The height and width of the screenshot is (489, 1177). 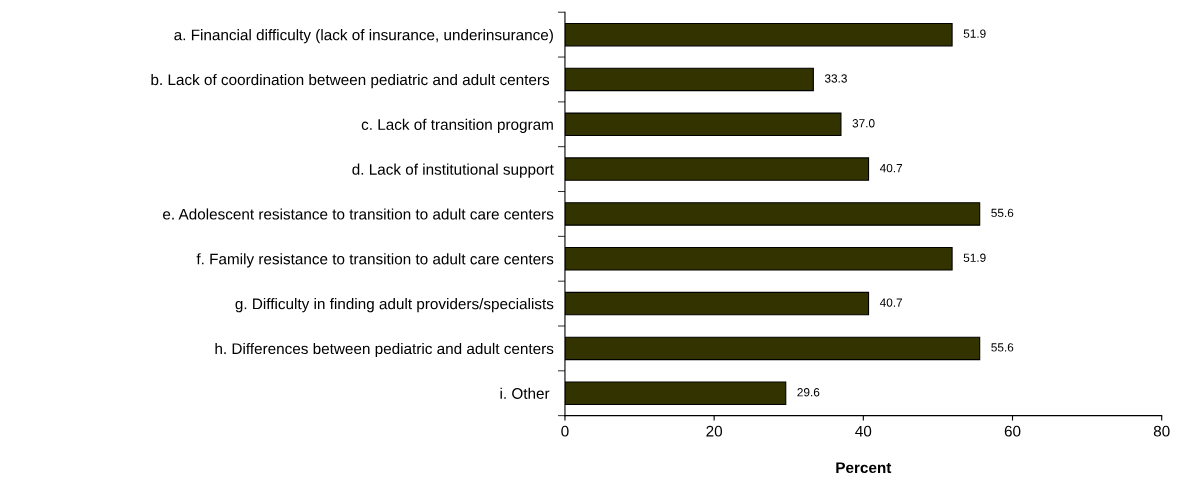 I want to click on x-tick-label: 40, so click(x=863, y=431).